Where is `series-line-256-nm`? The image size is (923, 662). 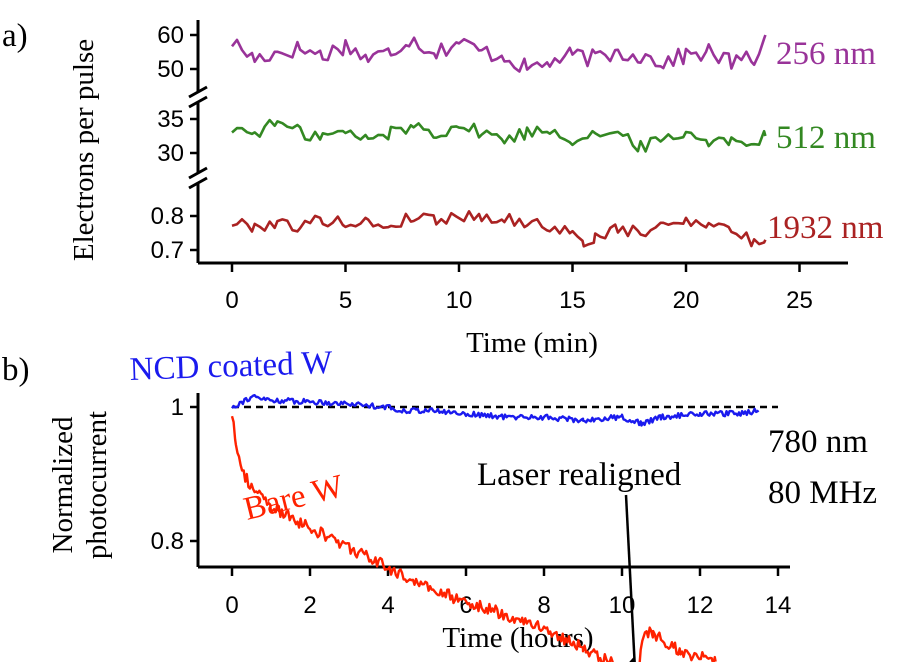
series-line-256-nm is located at coordinates (498, 53).